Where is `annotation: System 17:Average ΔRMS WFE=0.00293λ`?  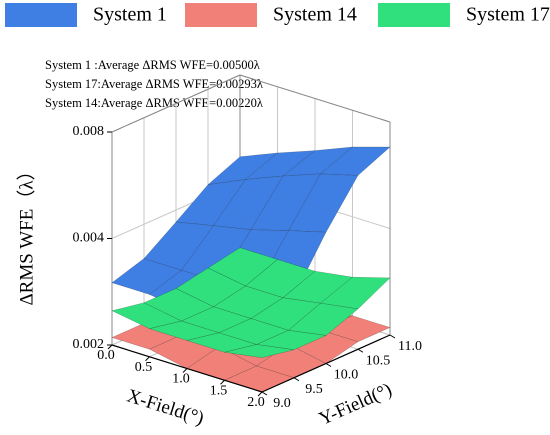 annotation: System 17:Average ΔRMS WFE=0.00293λ is located at coordinates (154, 84).